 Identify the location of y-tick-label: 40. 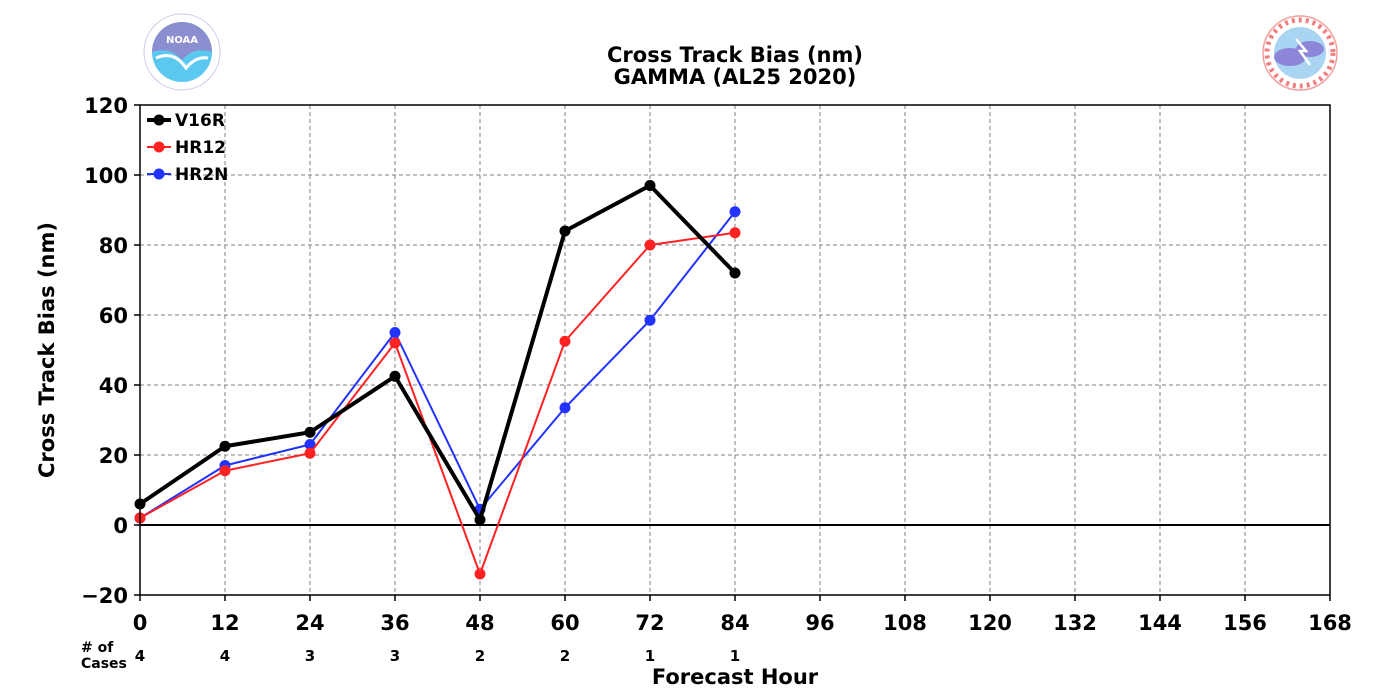
(113, 386).